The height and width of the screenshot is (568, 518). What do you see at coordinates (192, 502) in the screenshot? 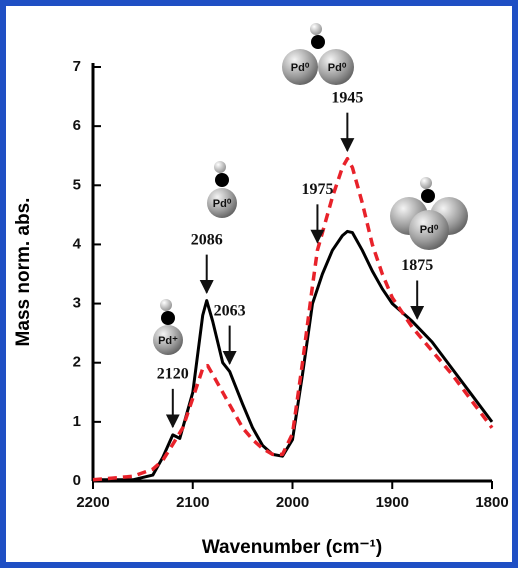
I see `x-tick-label: 2100` at bounding box center [192, 502].